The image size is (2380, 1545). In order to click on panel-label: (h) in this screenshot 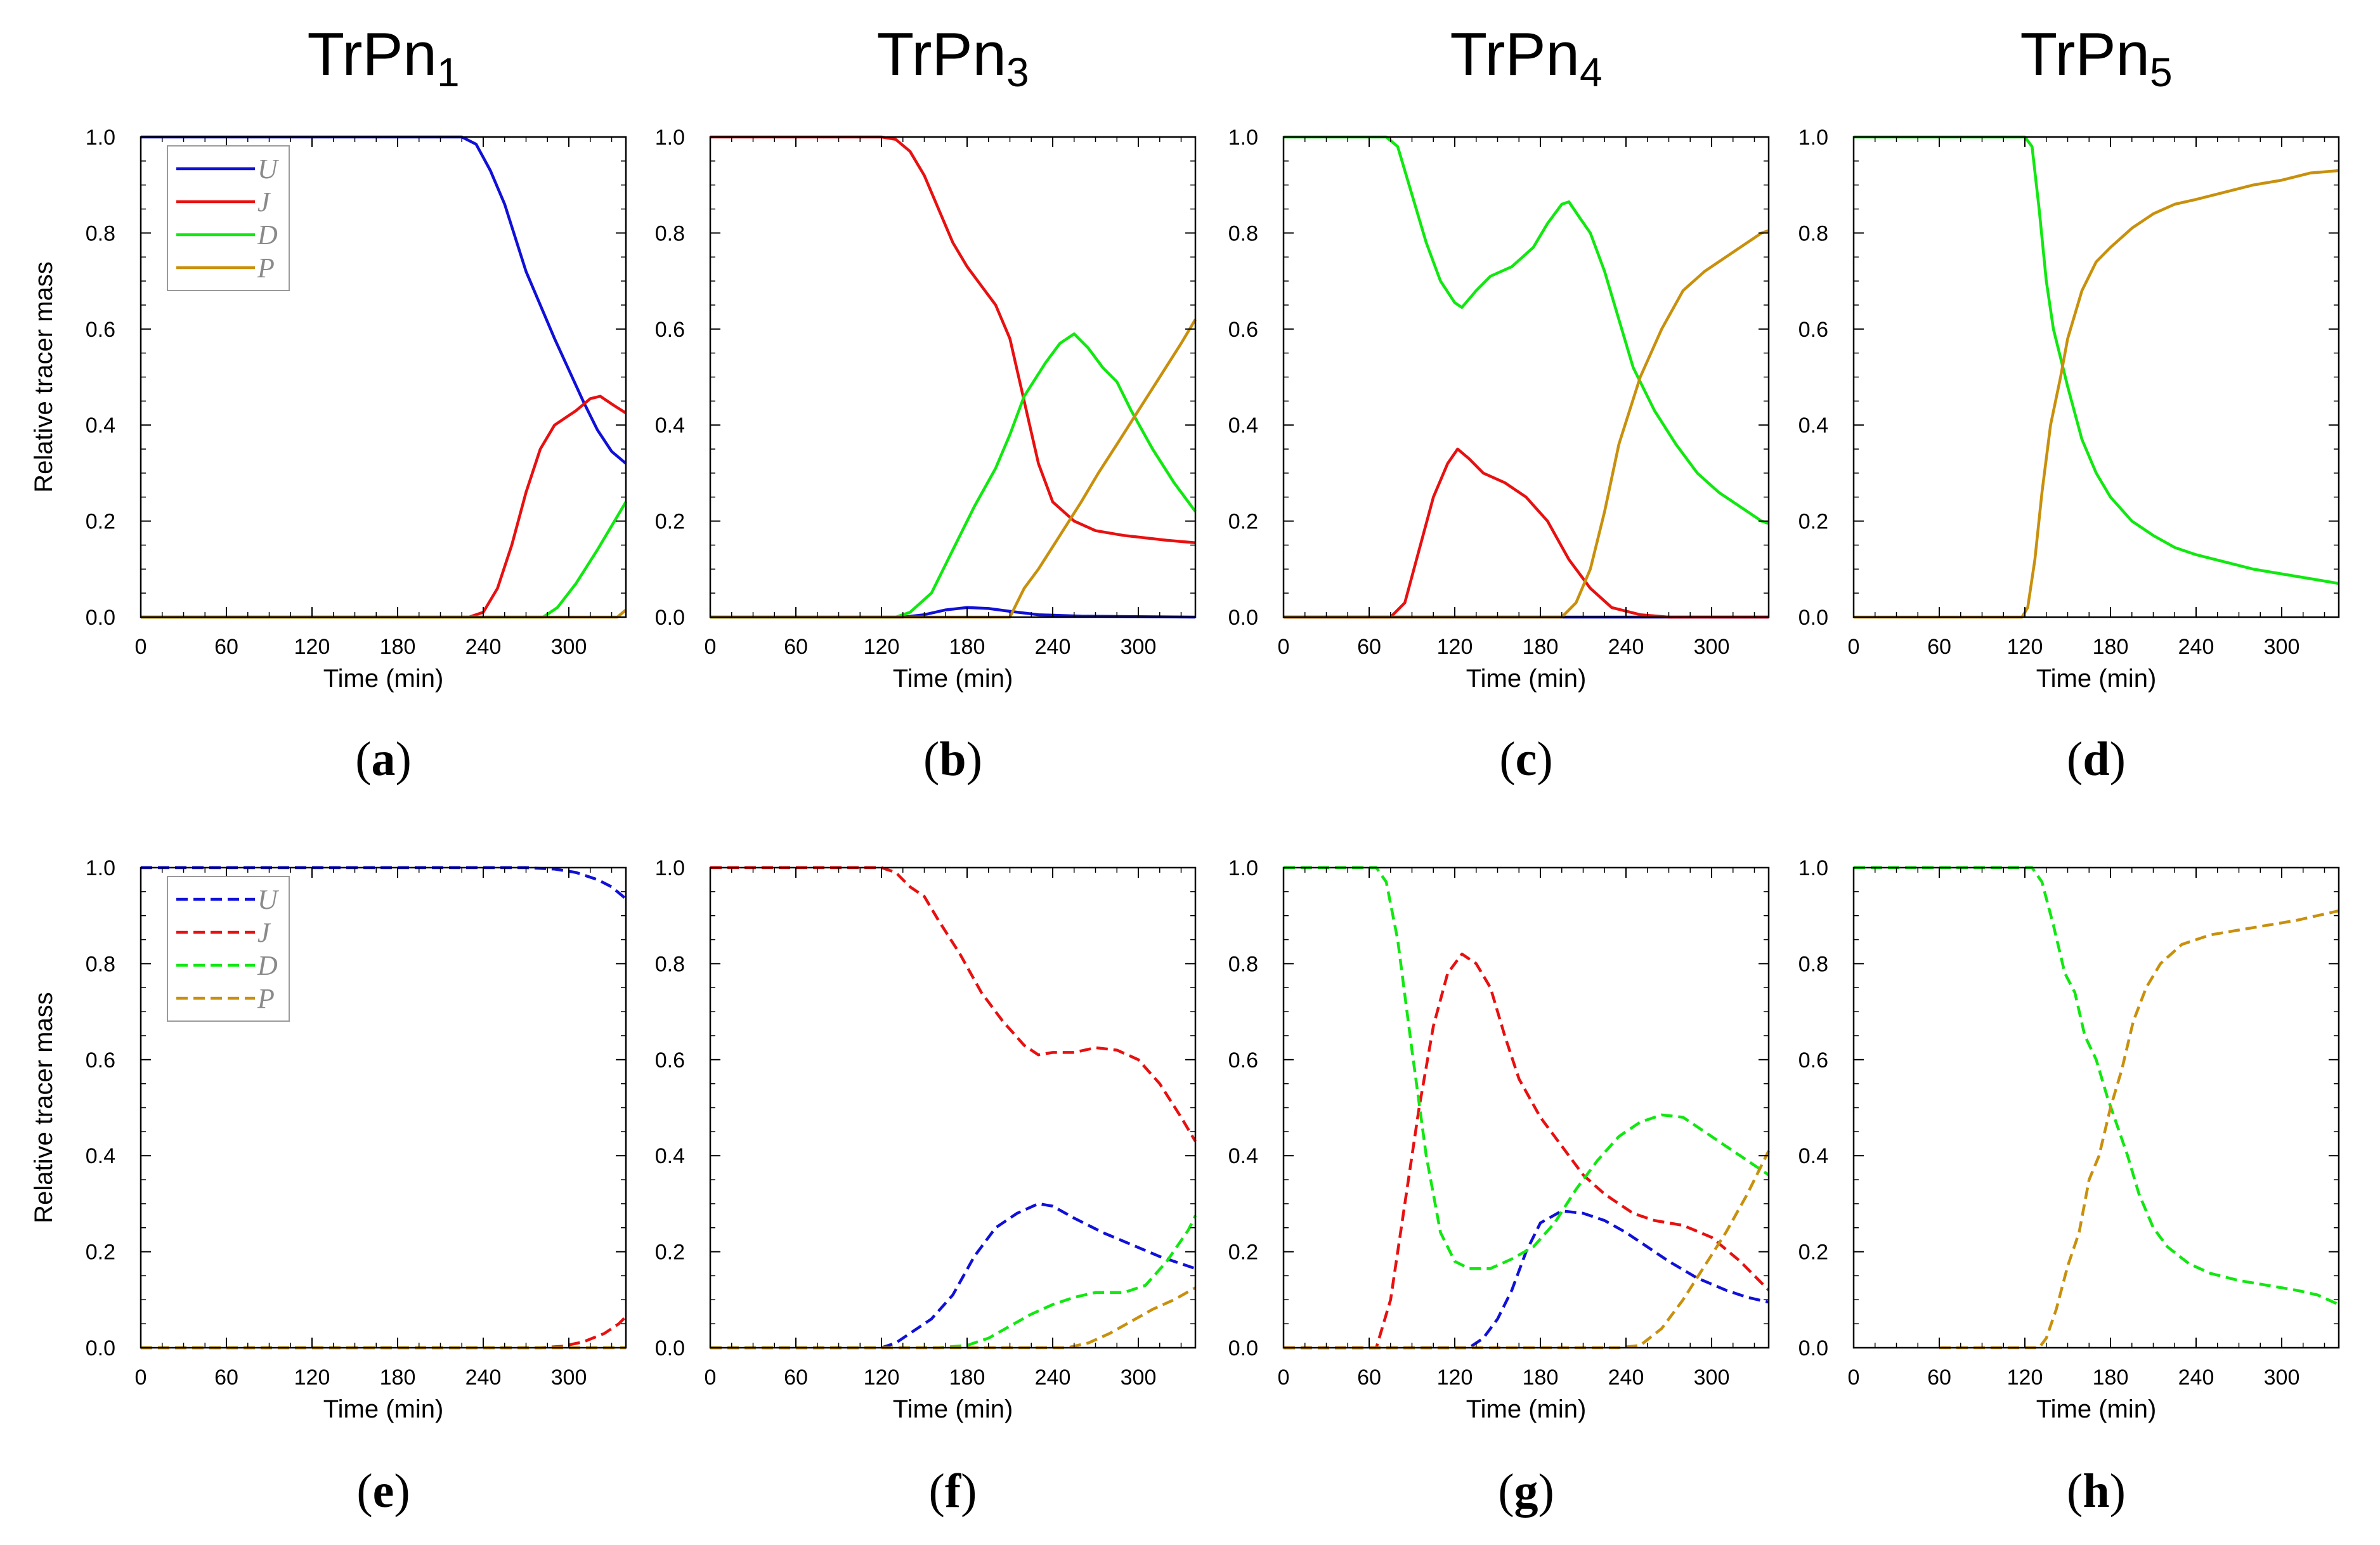, I will do `click(2096, 1491)`.